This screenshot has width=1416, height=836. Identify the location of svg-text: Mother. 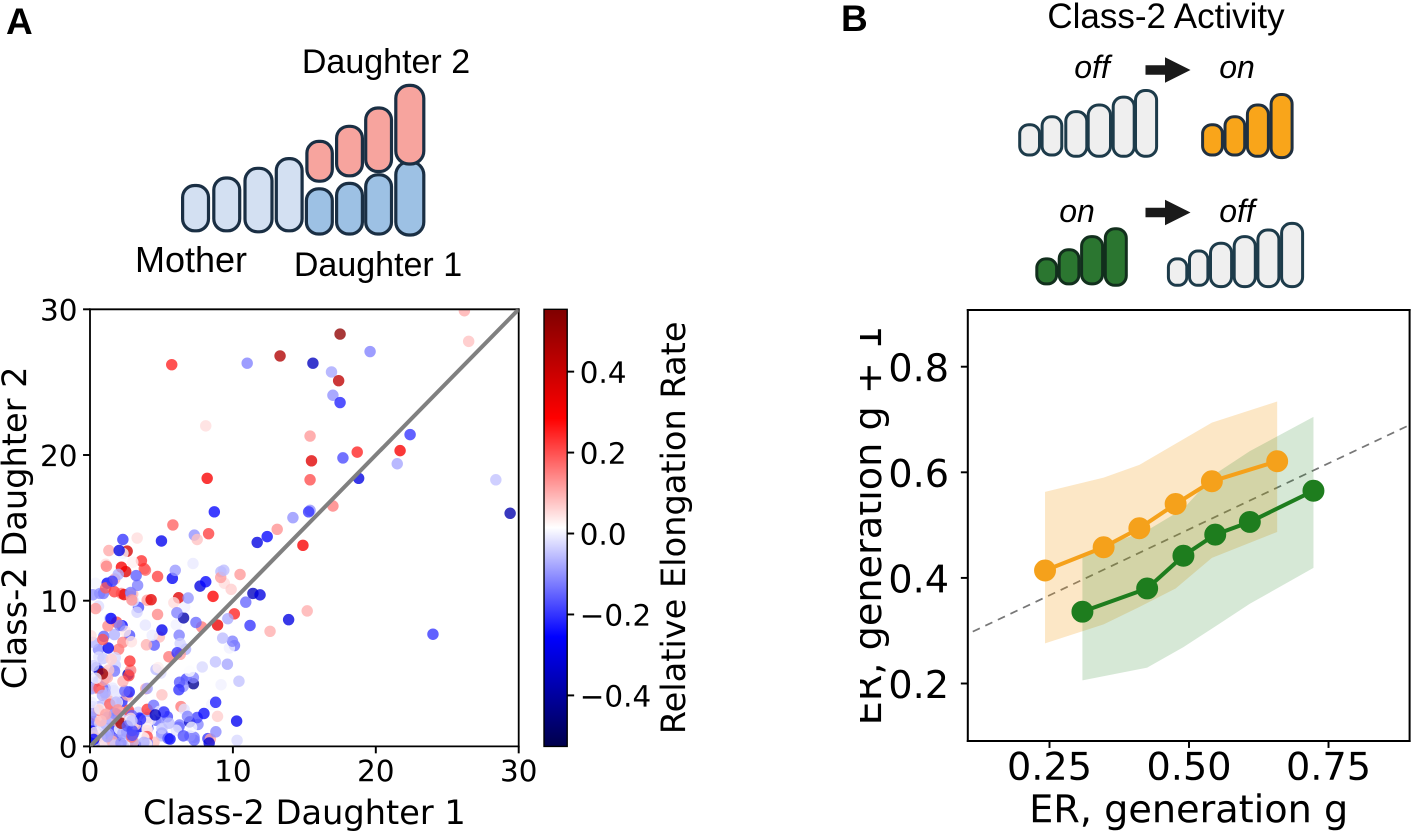
(191, 259).